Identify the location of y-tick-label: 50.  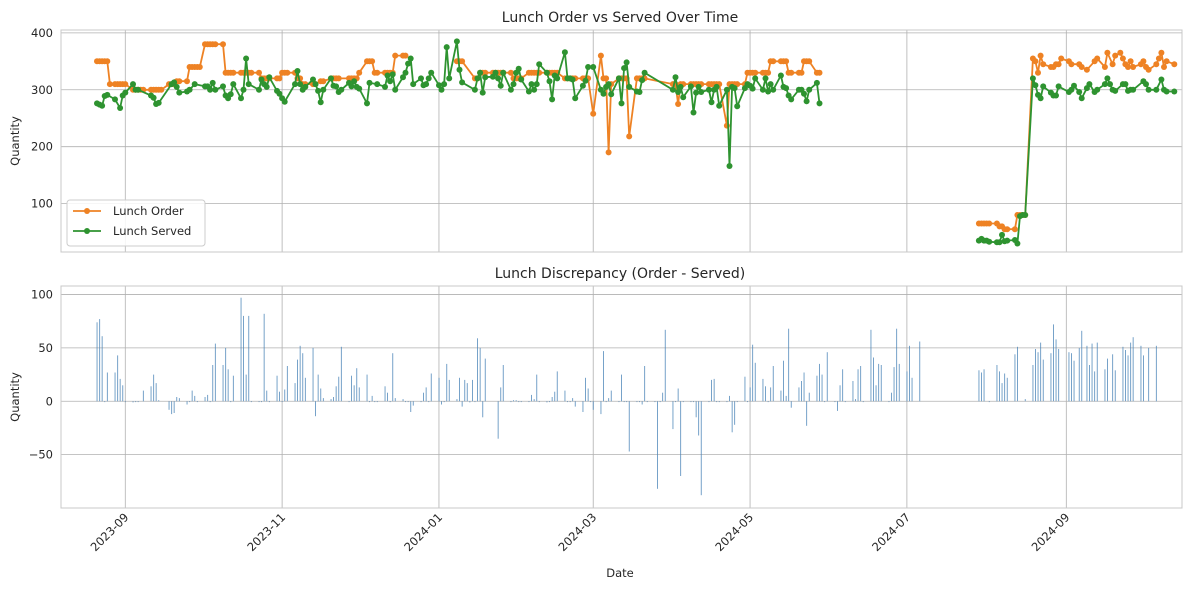
(45, 348).